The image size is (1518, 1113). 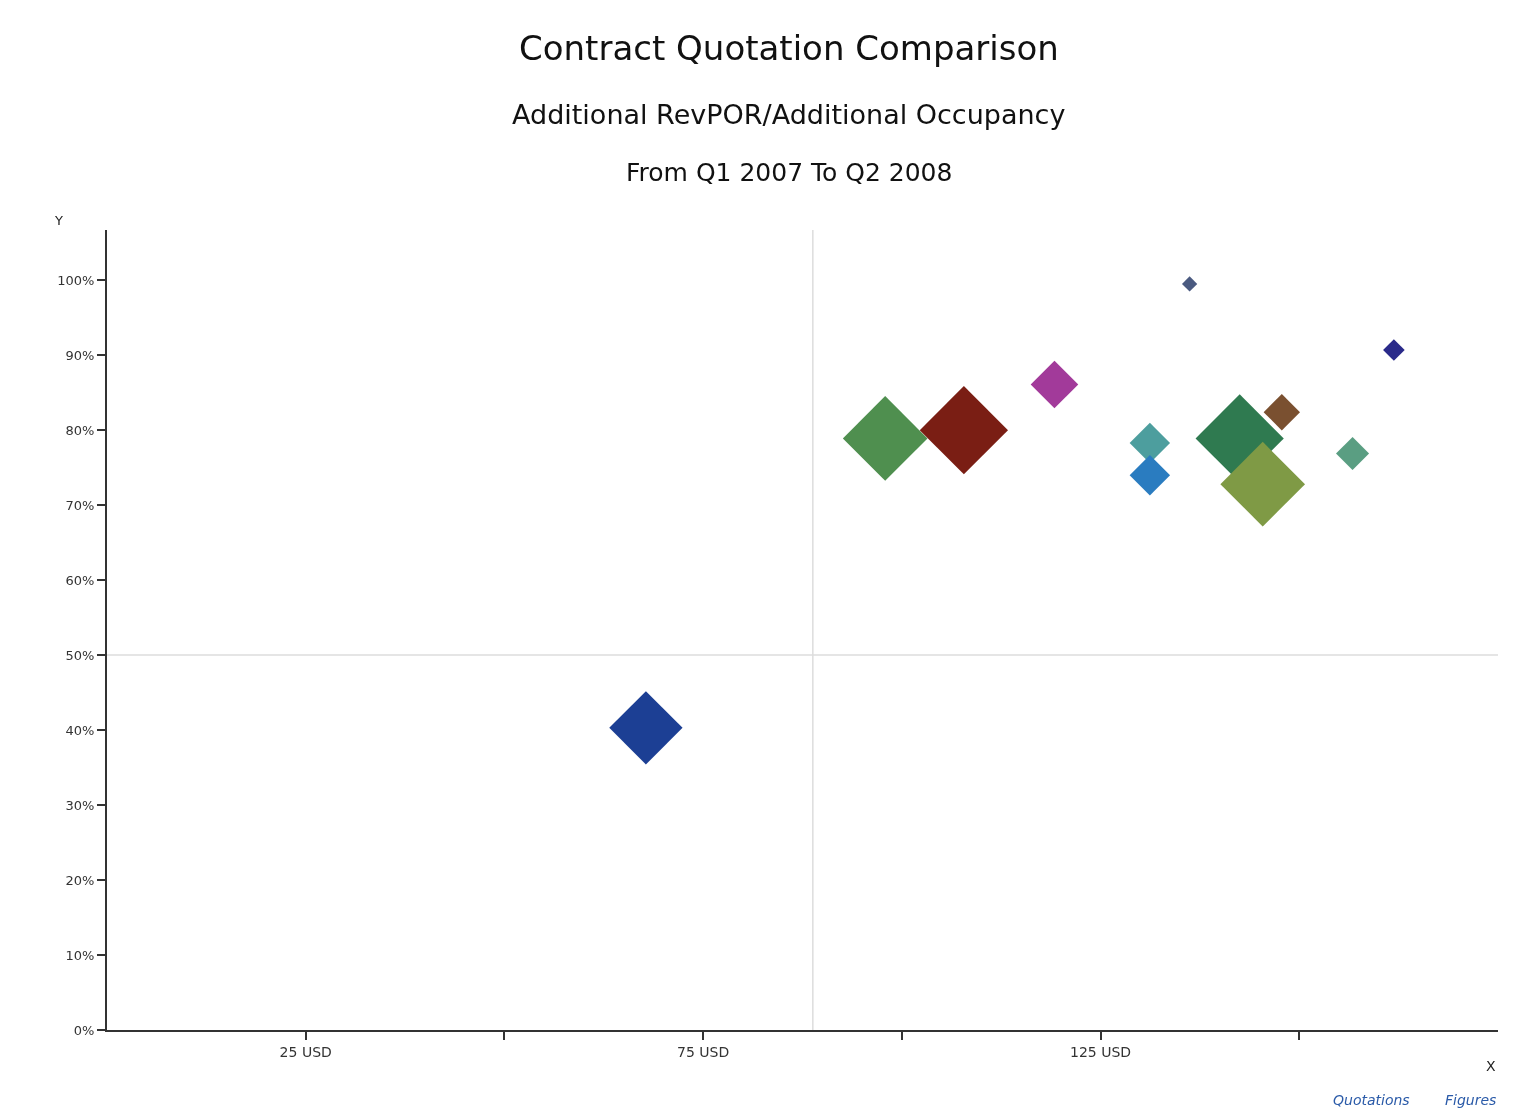 I want to click on chart-title: Contract Quotation Comparison, so click(x=789, y=48).